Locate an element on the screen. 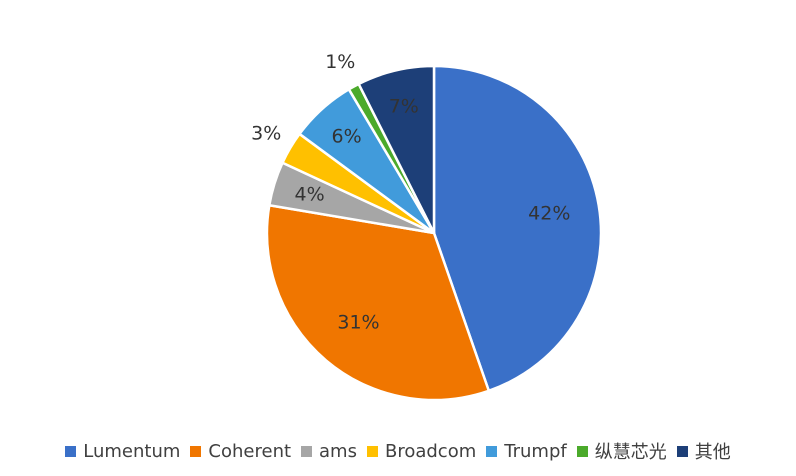 The height and width of the screenshot is (476, 796). legend-item: ams is located at coordinates (329, 451).